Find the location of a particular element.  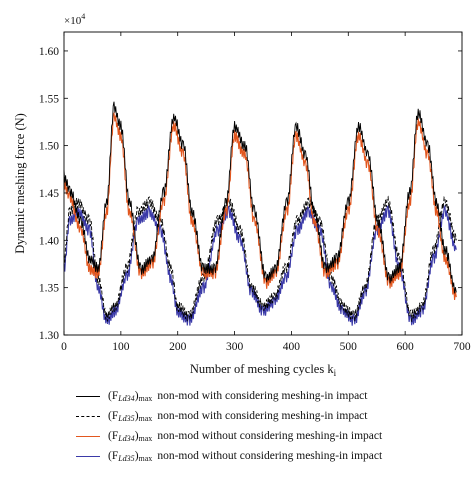

x-tick-label: 500 is located at coordinates (349, 347).